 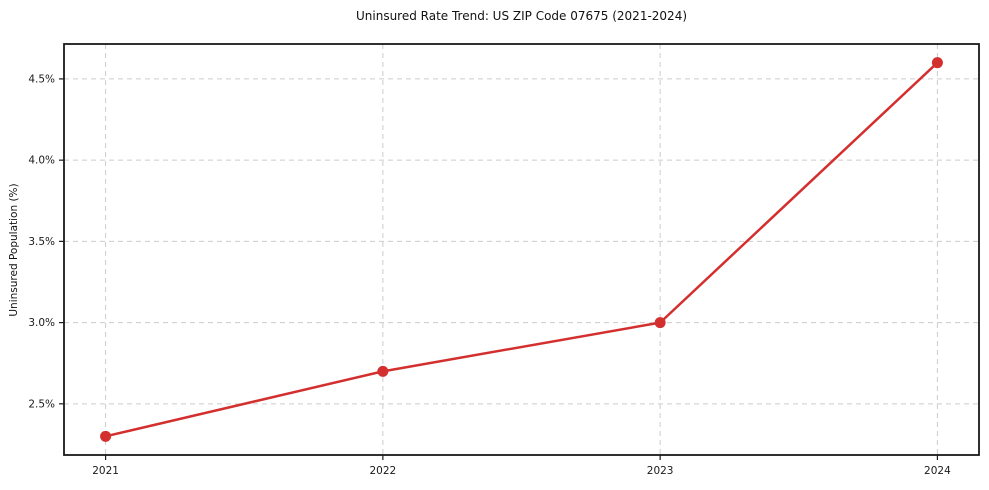 I want to click on x-tick-label: 2022, so click(x=382, y=471).